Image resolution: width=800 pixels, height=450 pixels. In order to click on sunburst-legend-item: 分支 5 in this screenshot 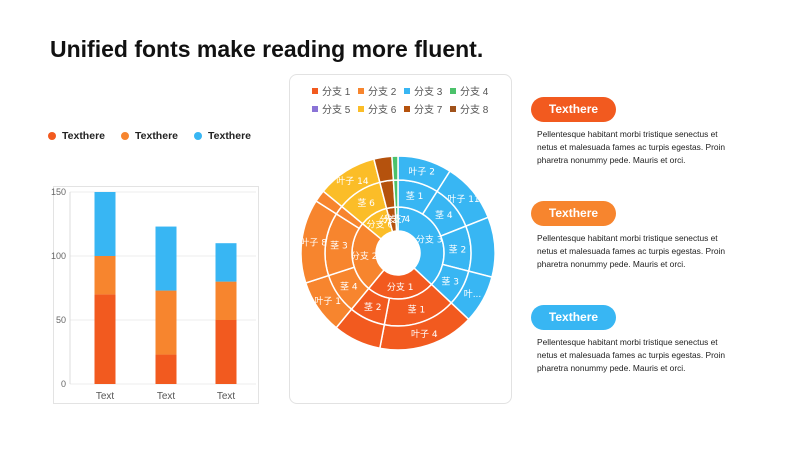, I will do `click(334, 108)`.